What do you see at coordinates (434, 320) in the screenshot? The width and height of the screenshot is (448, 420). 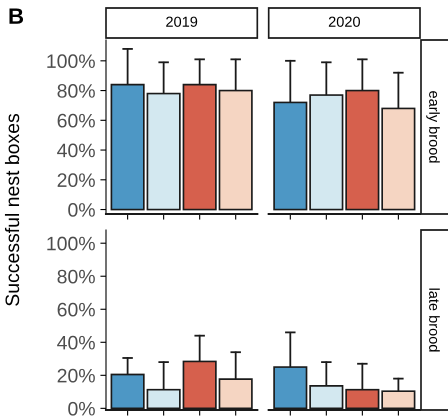 I see `text: late brood` at bounding box center [434, 320].